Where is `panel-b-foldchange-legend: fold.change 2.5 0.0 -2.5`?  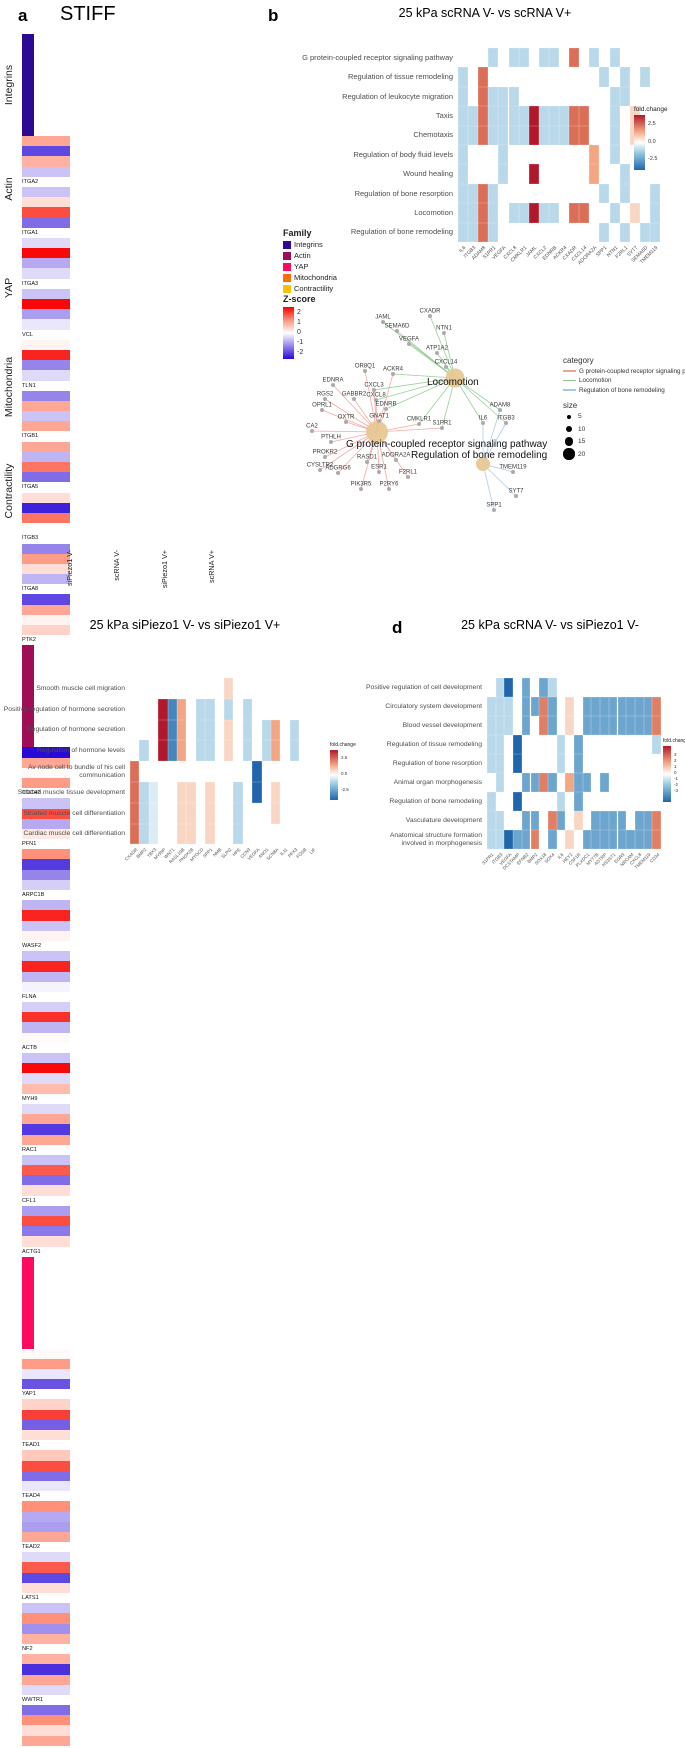
panel-b-foldchange-legend: fold.change 2.5 0.0 -2.5 is located at coordinates (651, 138).